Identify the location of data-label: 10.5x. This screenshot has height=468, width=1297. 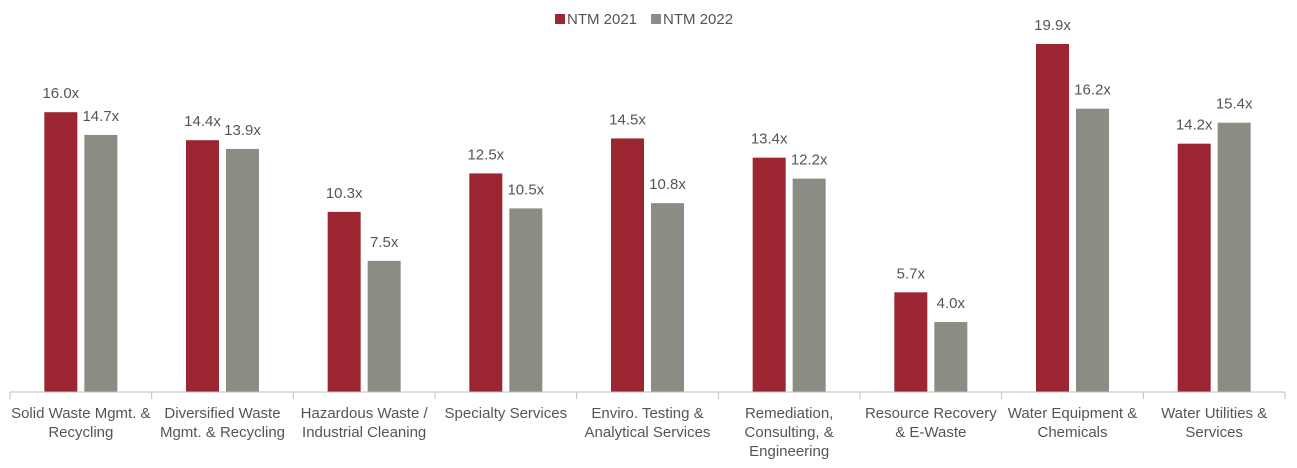
(525, 189).